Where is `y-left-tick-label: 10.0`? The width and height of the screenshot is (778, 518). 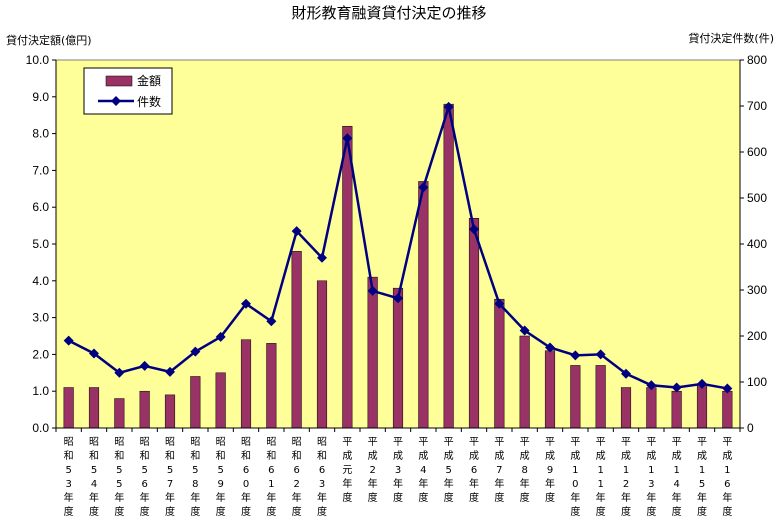 y-left-tick-label: 10.0 is located at coordinates (38, 60).